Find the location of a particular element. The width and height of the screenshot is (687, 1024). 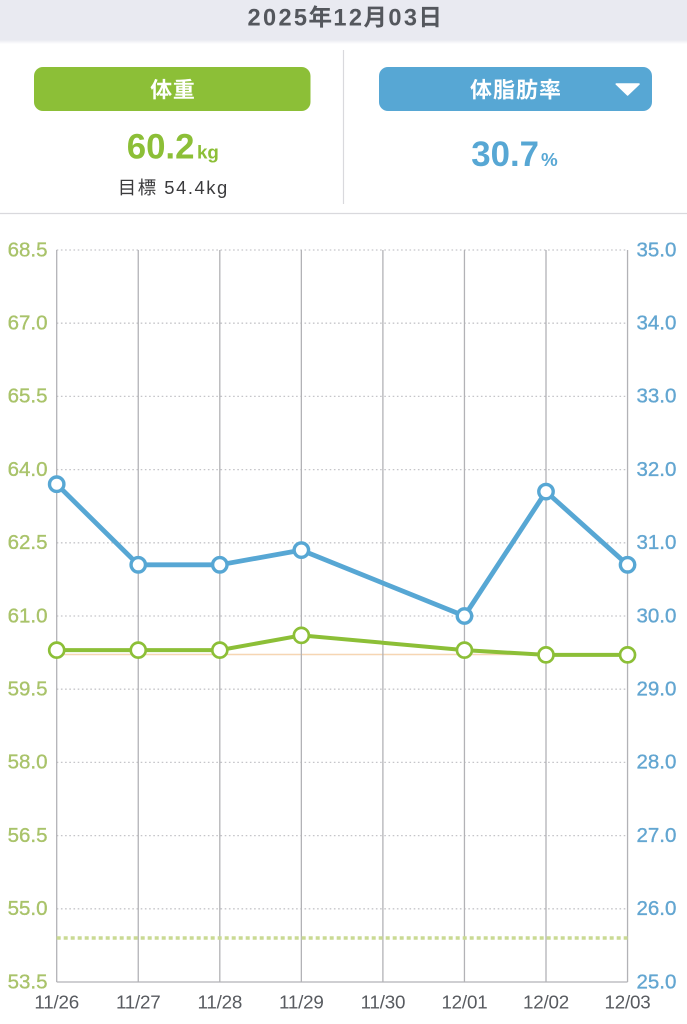

svg-text: 32.0 is located at coordinates (657, 469).